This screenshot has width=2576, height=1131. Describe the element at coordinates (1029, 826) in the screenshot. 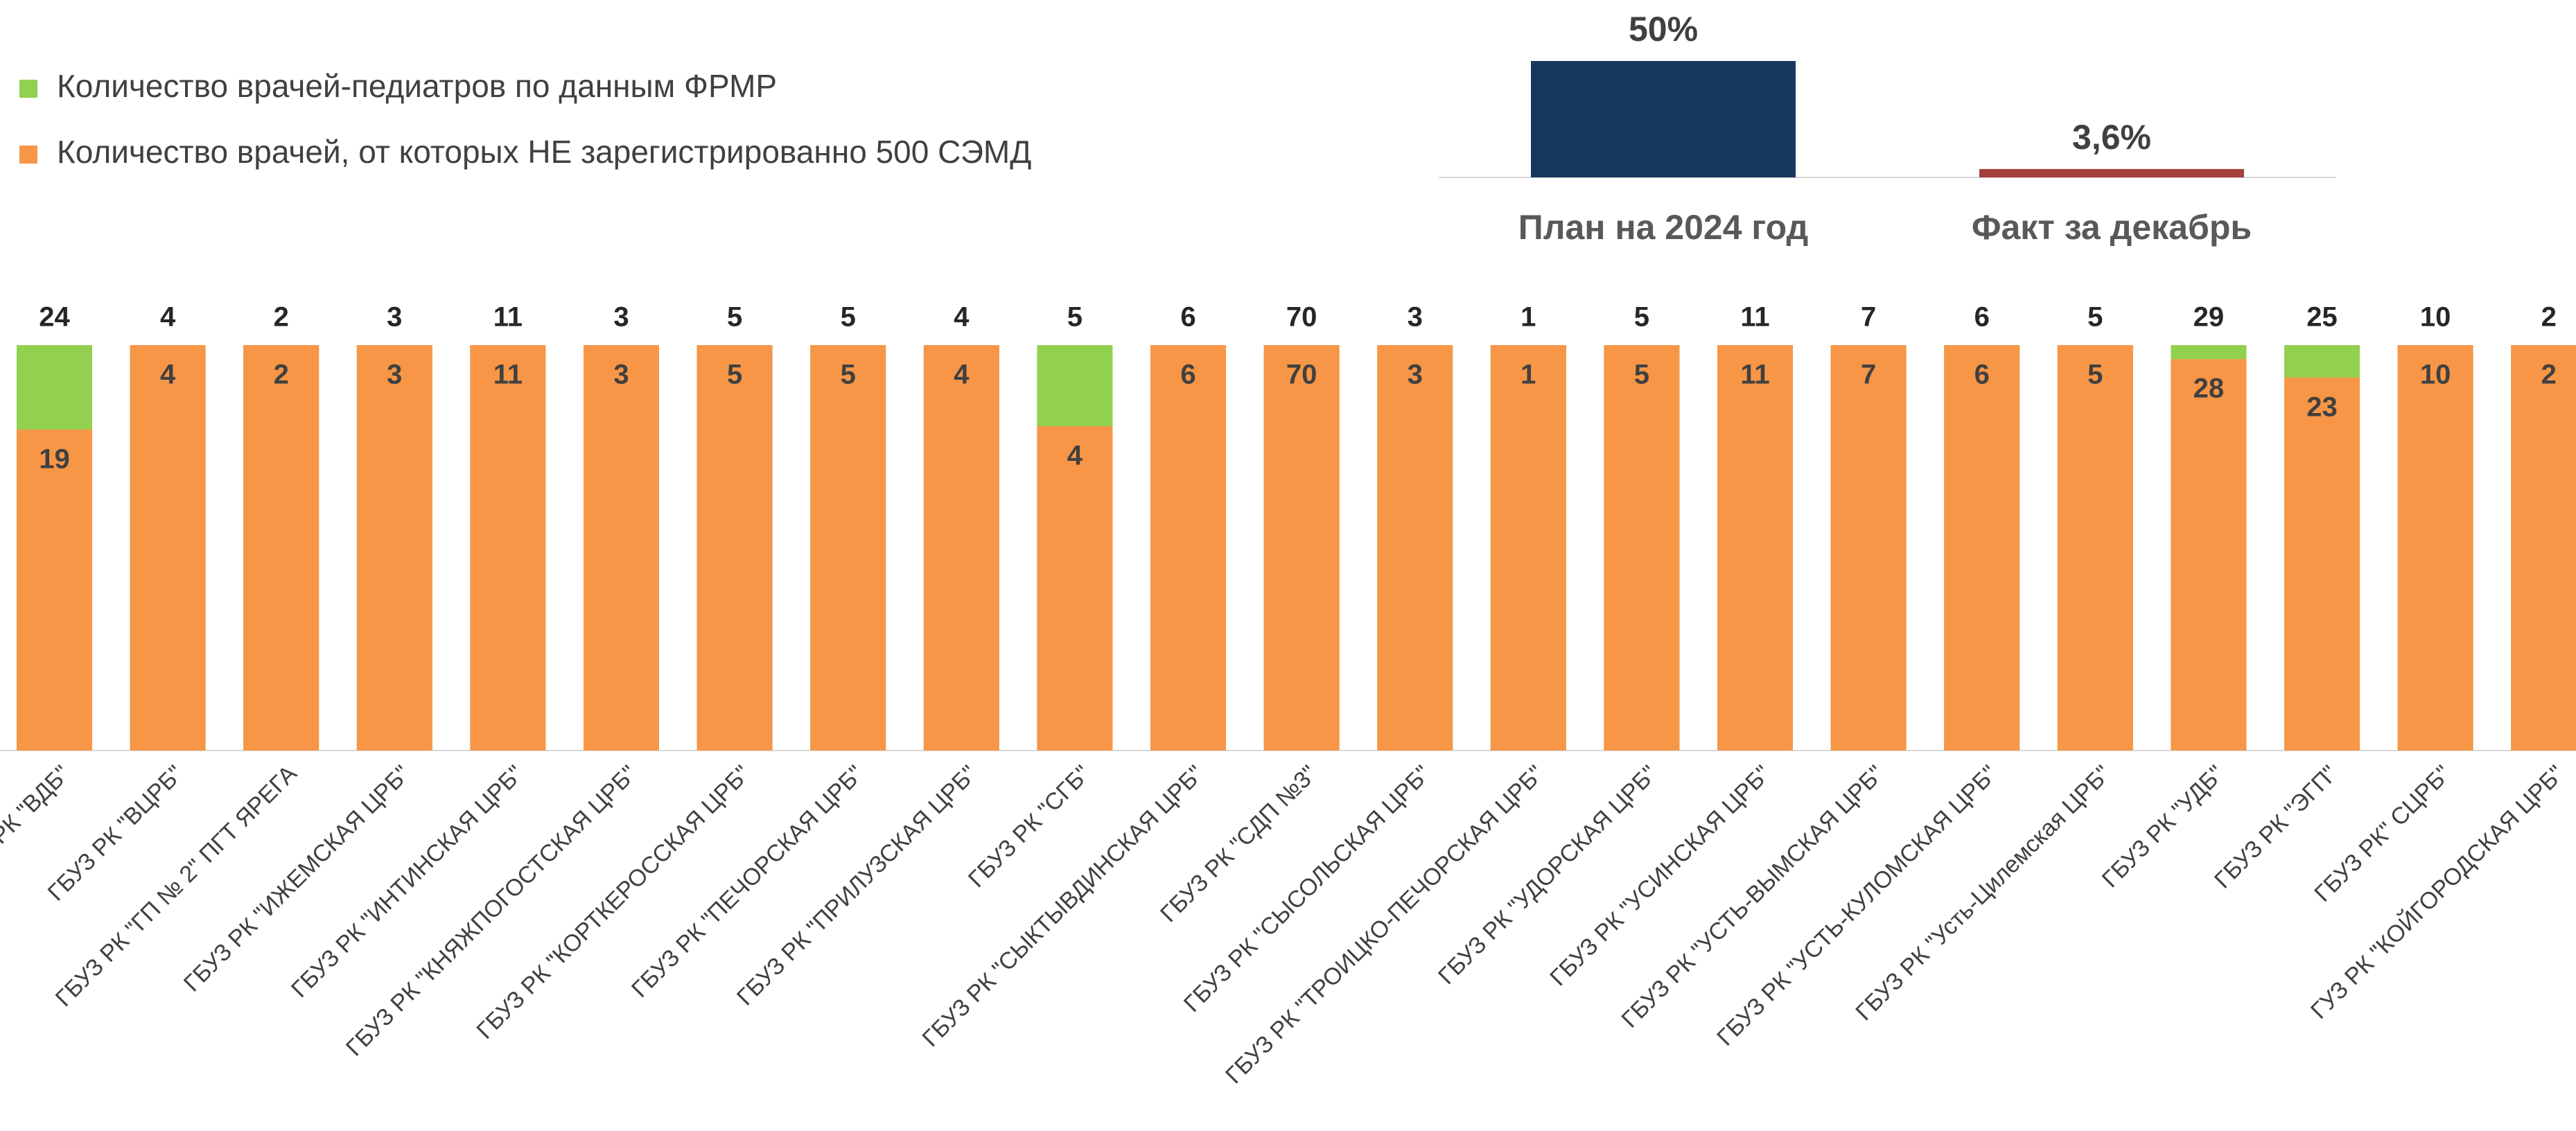

I see `x-tick-label: ГБУЗ РК "СГБ"` at that location.